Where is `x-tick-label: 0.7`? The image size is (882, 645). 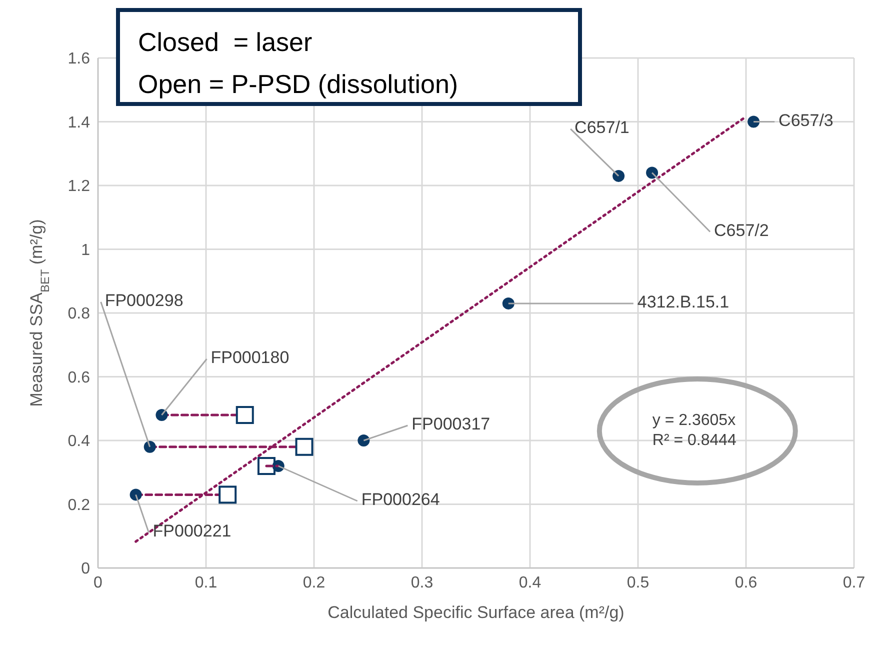
x-tick-label: 0.7 is located at coordinates (854, 583).